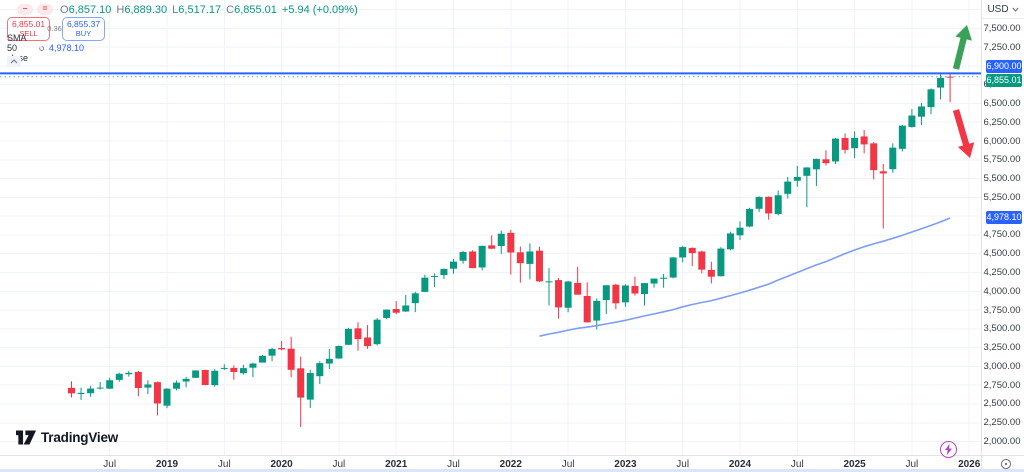 Image resolution: width=1024 pixels, height=472 pixels. Describe the element at coordinates (1002, 28) in the screenshot. I see `price-tick-label: 7,500.00` at that location.